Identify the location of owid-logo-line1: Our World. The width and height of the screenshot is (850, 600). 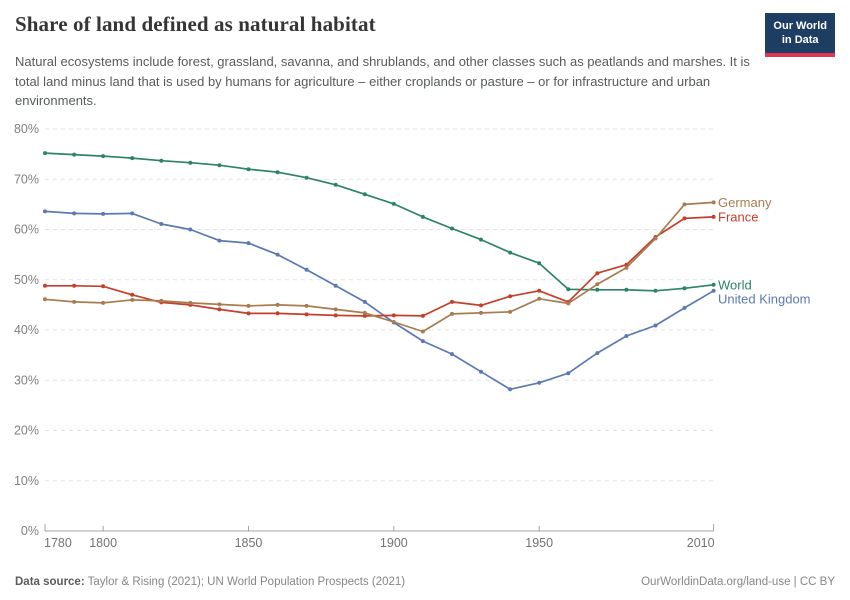
(800, 26).